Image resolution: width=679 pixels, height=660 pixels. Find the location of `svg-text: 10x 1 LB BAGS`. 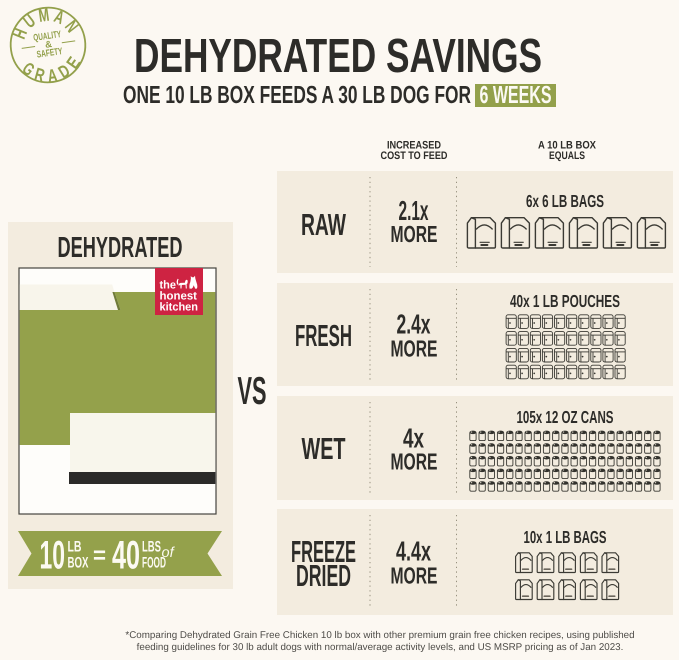

svg-text: 10x 1 LB BAGS is located at coordinates (565, 537).